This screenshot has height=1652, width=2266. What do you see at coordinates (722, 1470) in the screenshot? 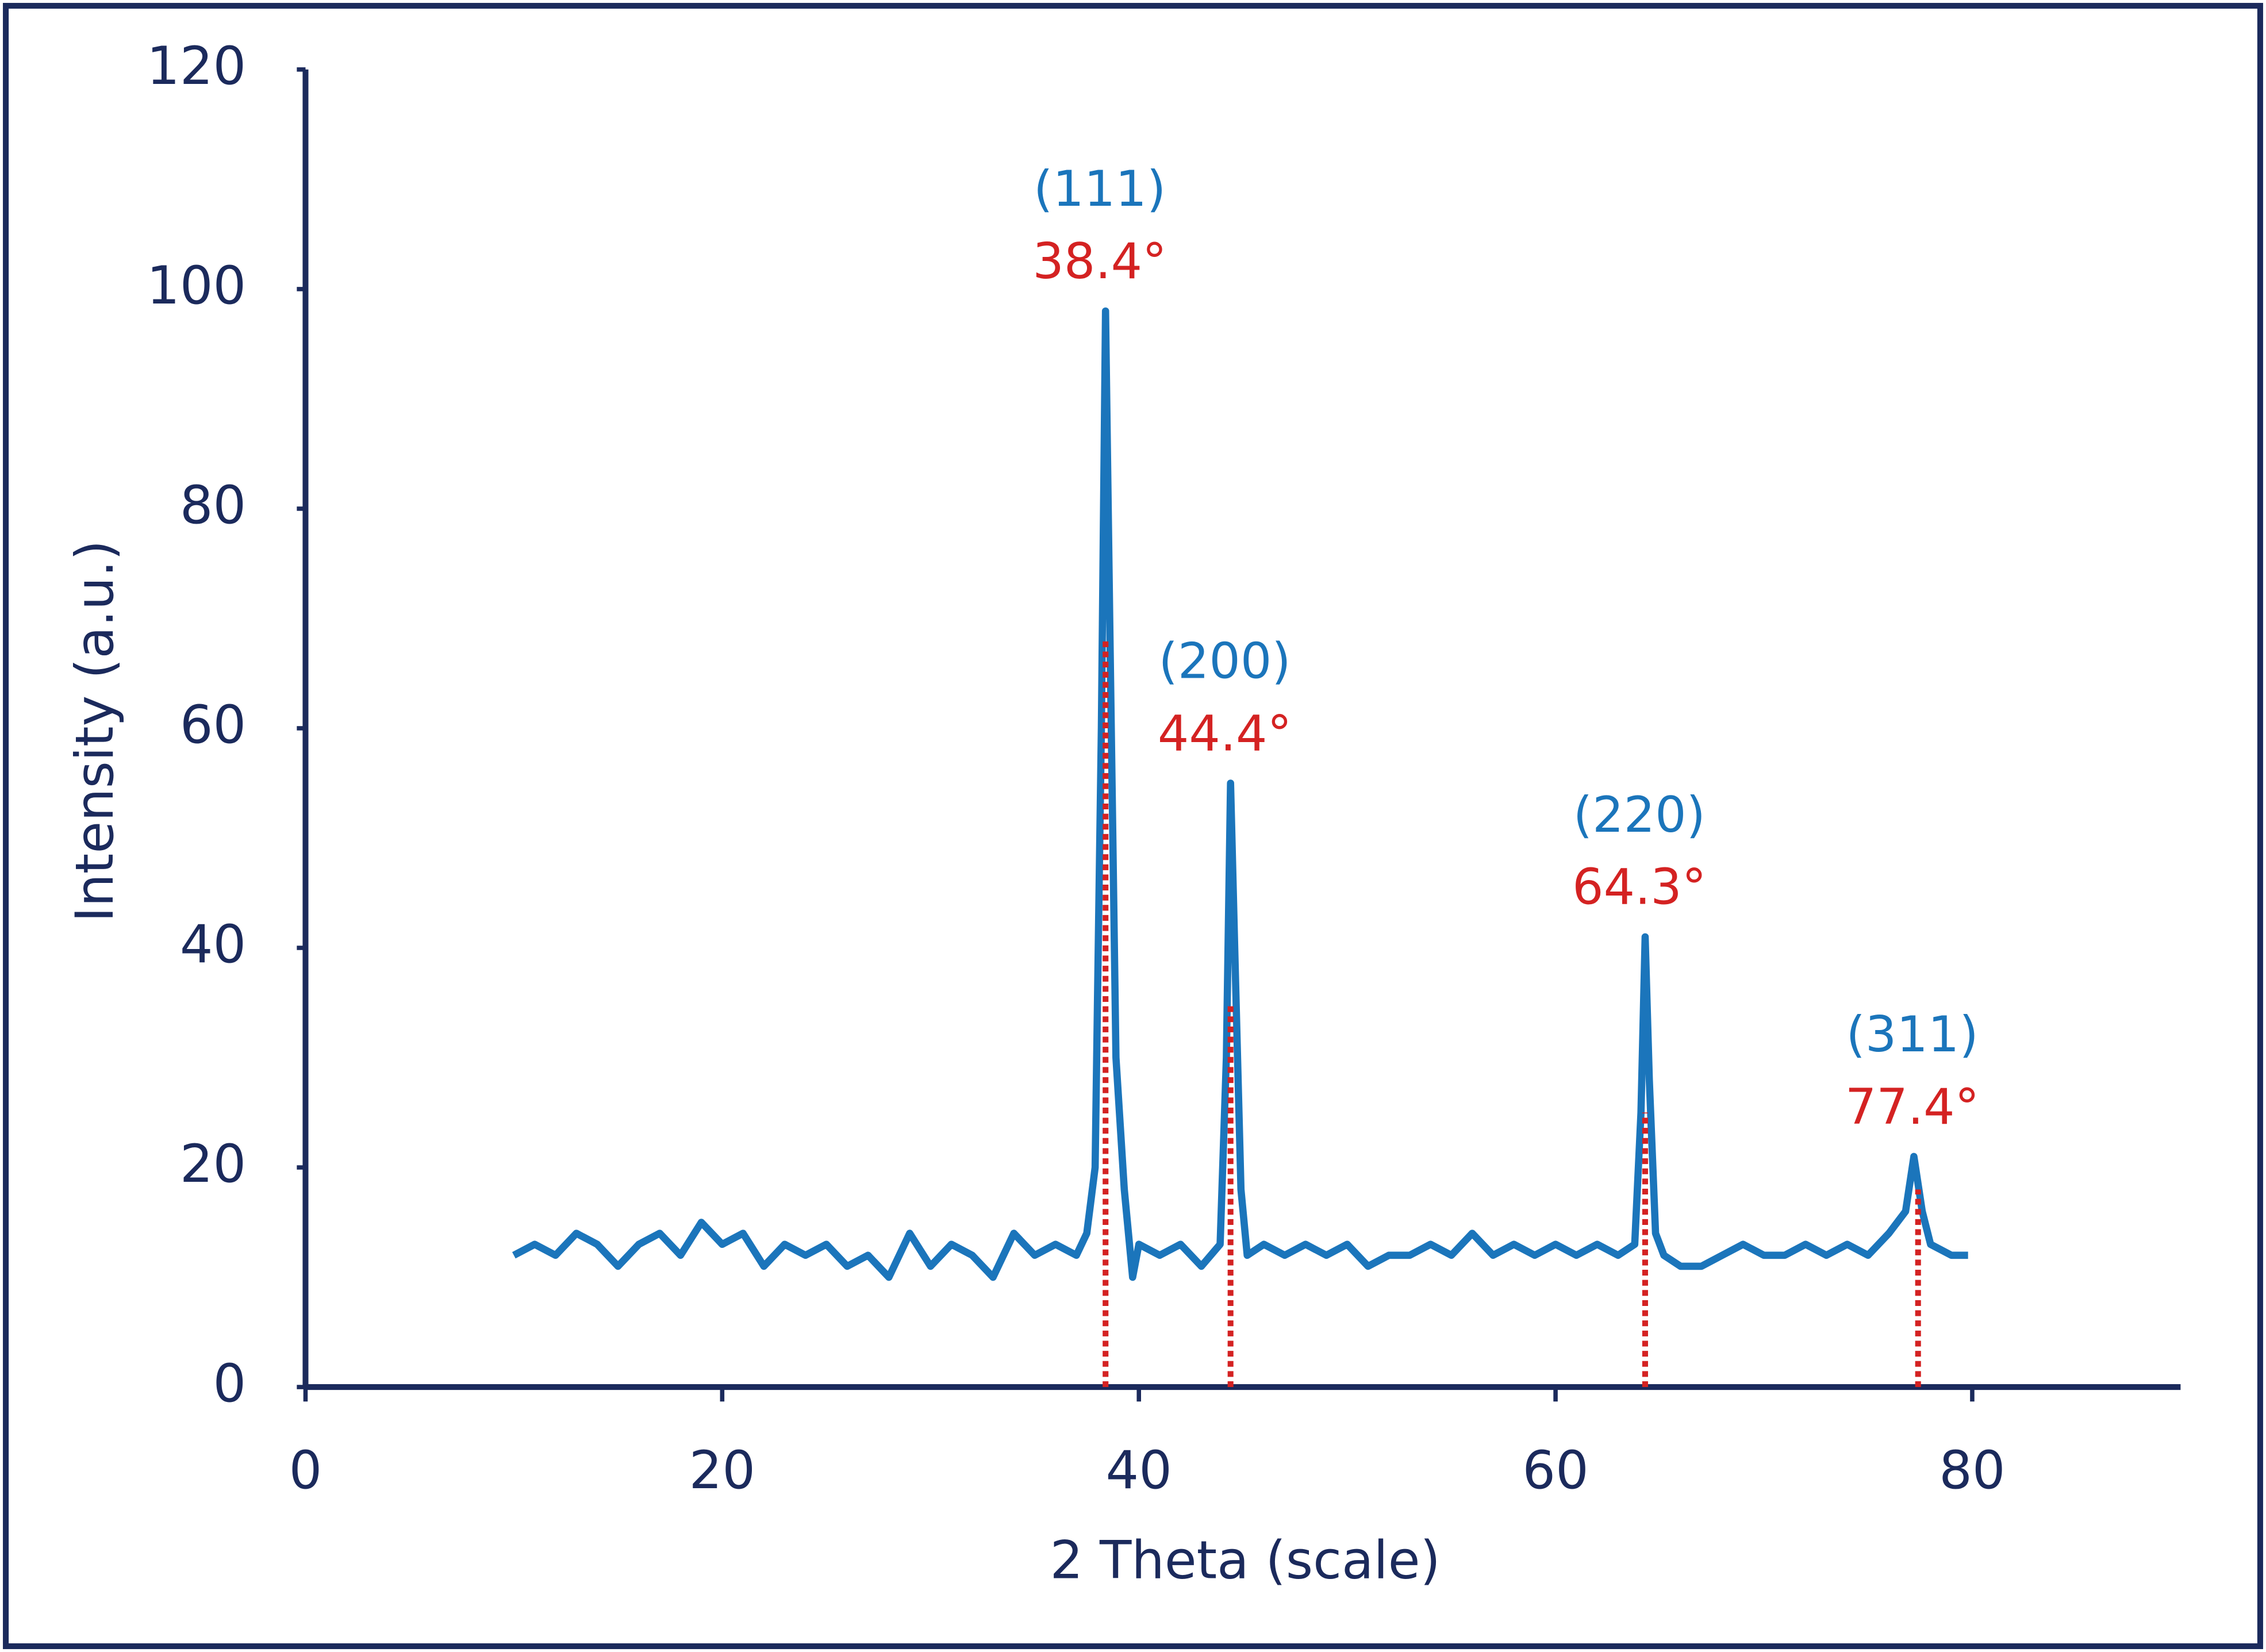
I see `x-tick-label: 20` at bounding box center [722, 1470].